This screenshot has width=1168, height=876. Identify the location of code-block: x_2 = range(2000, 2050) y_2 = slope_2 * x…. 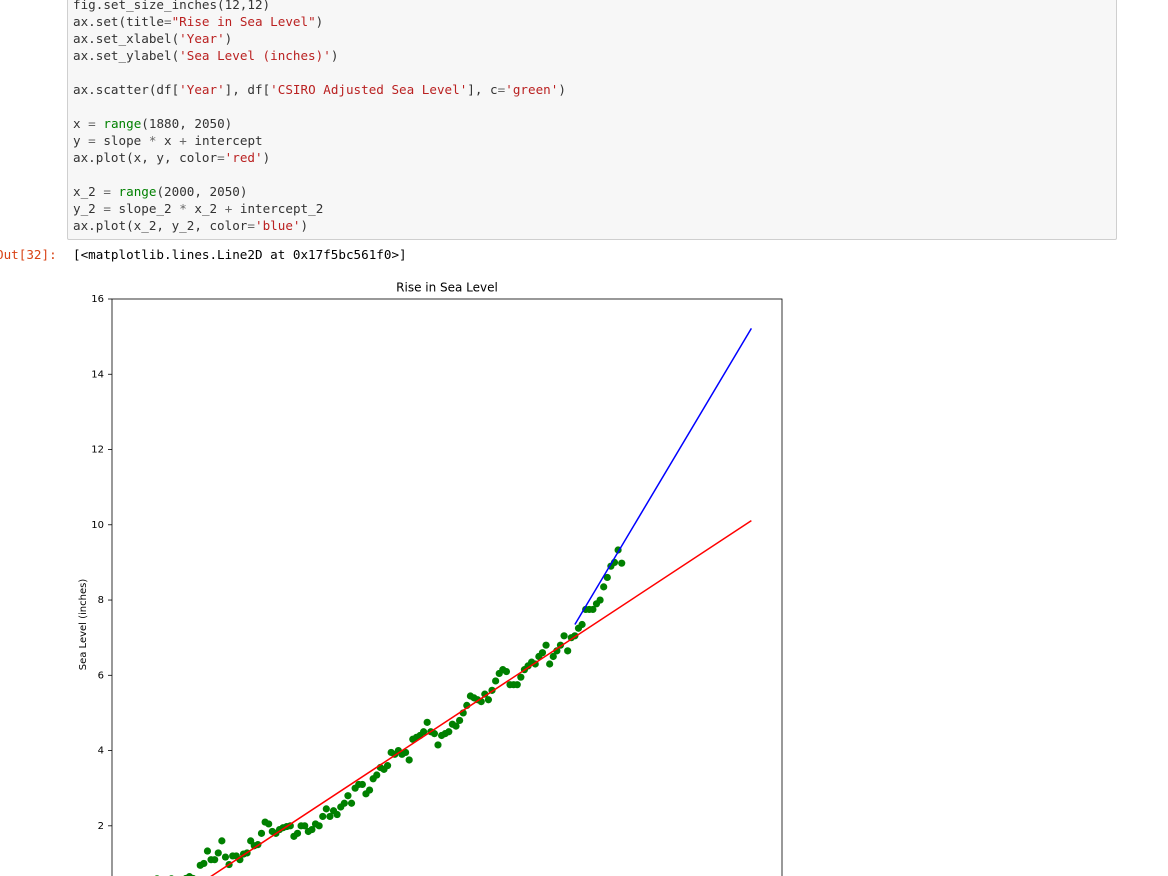
(319, 208).